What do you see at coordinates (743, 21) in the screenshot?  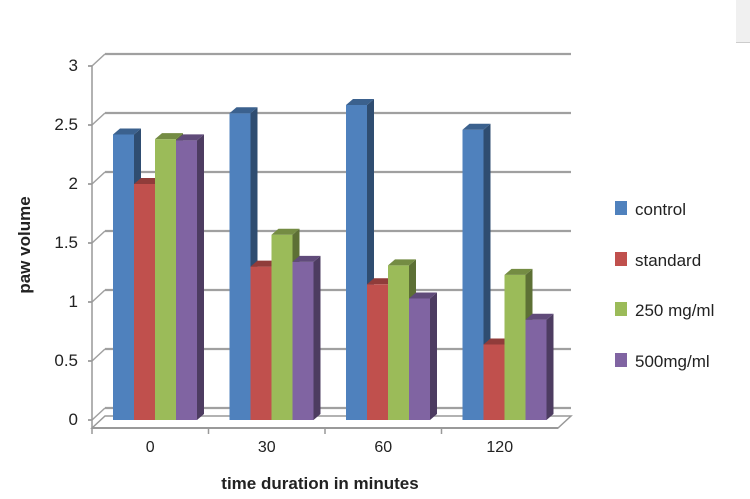 I see `window-edge-strip` at bounding box center [743, 21].